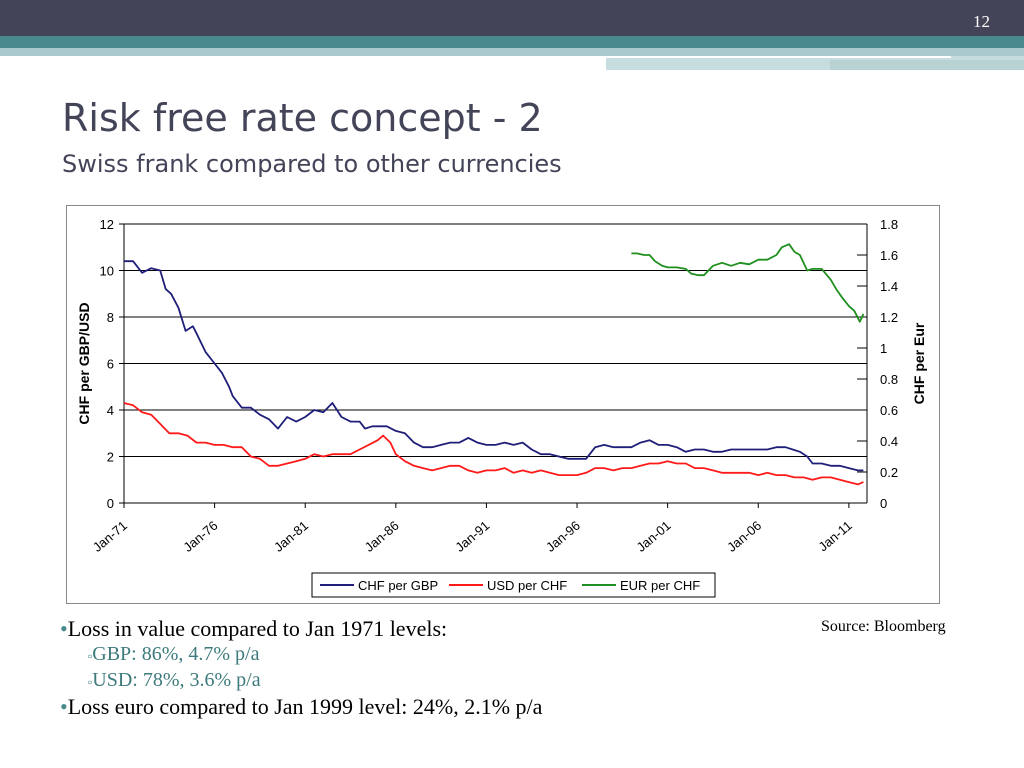 The width and height of the screenshot is (1024, 768). Describe the element at coordinates (527, 585) in the screenshot. I see `legend-label: USD per CHF` at that location.